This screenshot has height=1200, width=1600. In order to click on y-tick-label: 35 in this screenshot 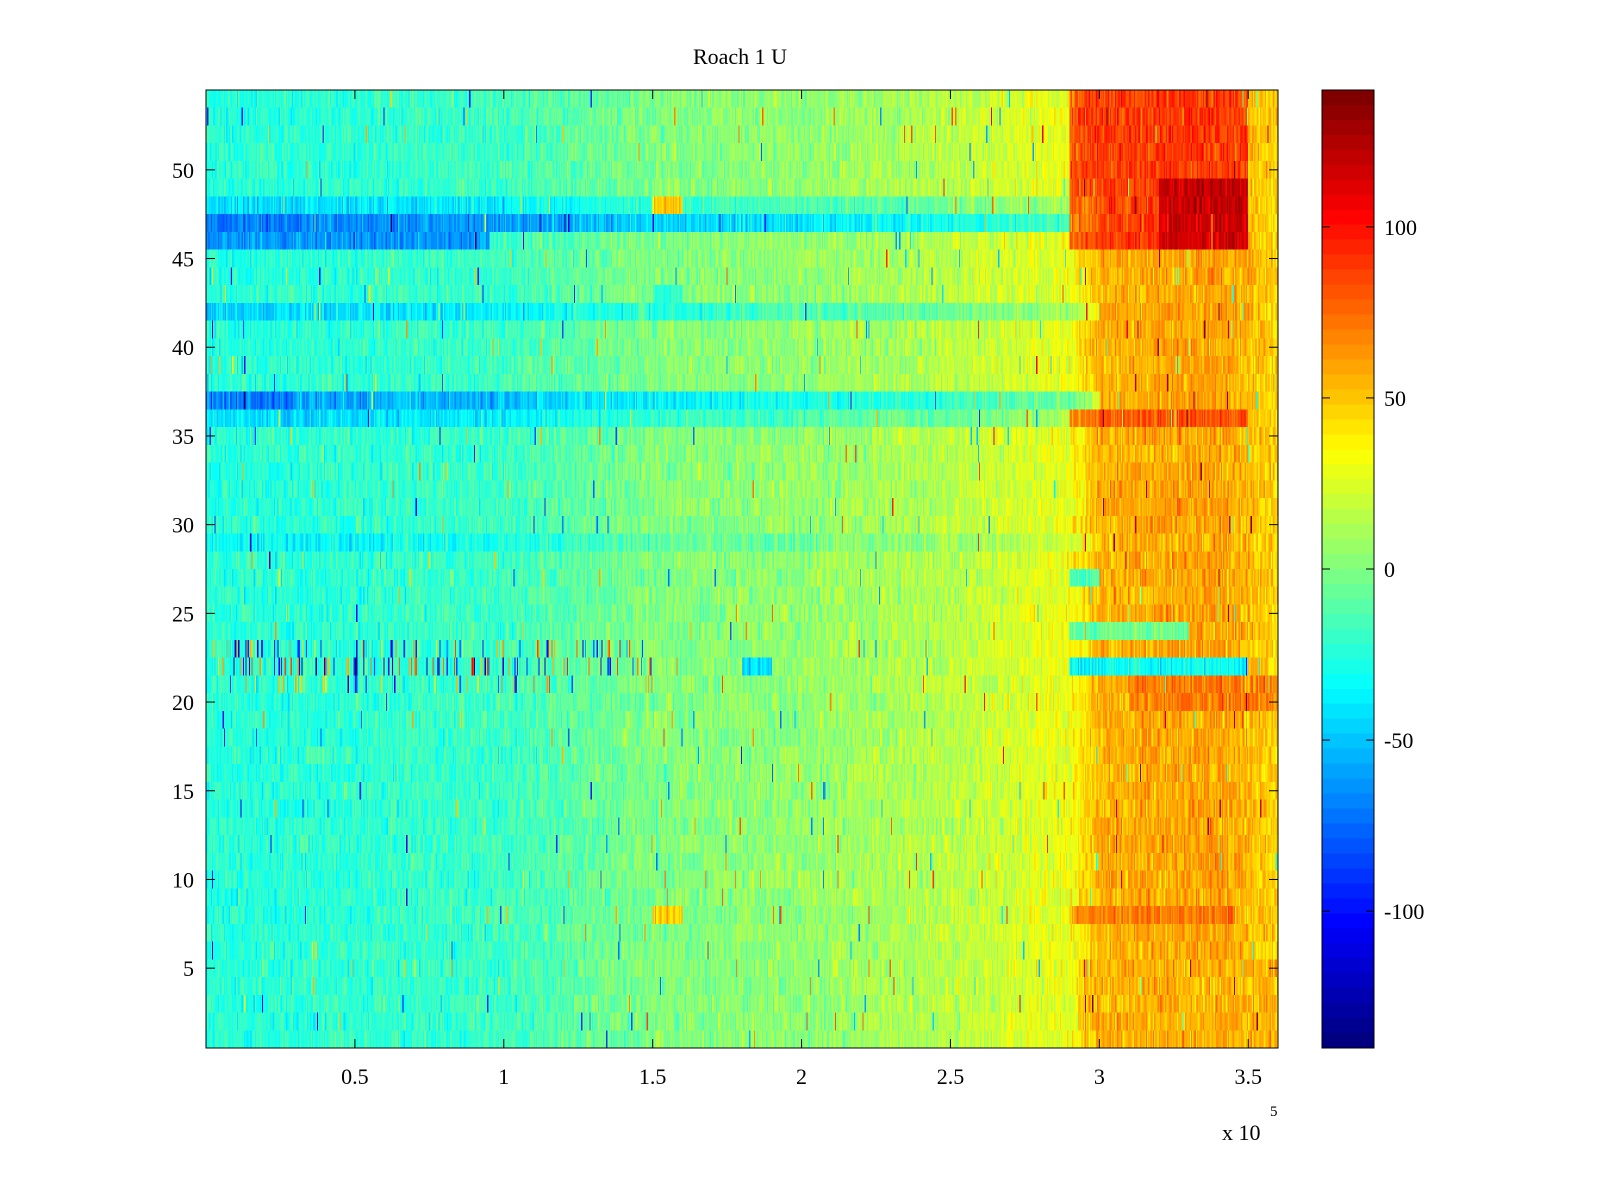, I will do `click(183, 436)`.